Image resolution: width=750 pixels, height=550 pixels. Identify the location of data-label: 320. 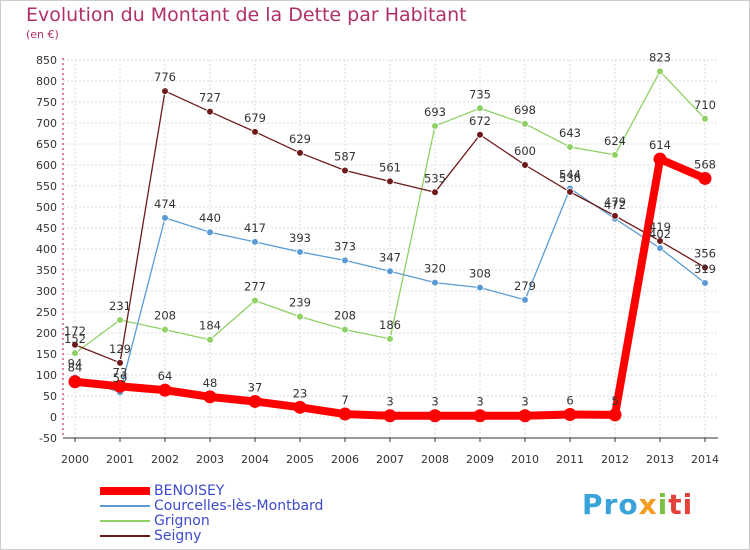
(435, 269).